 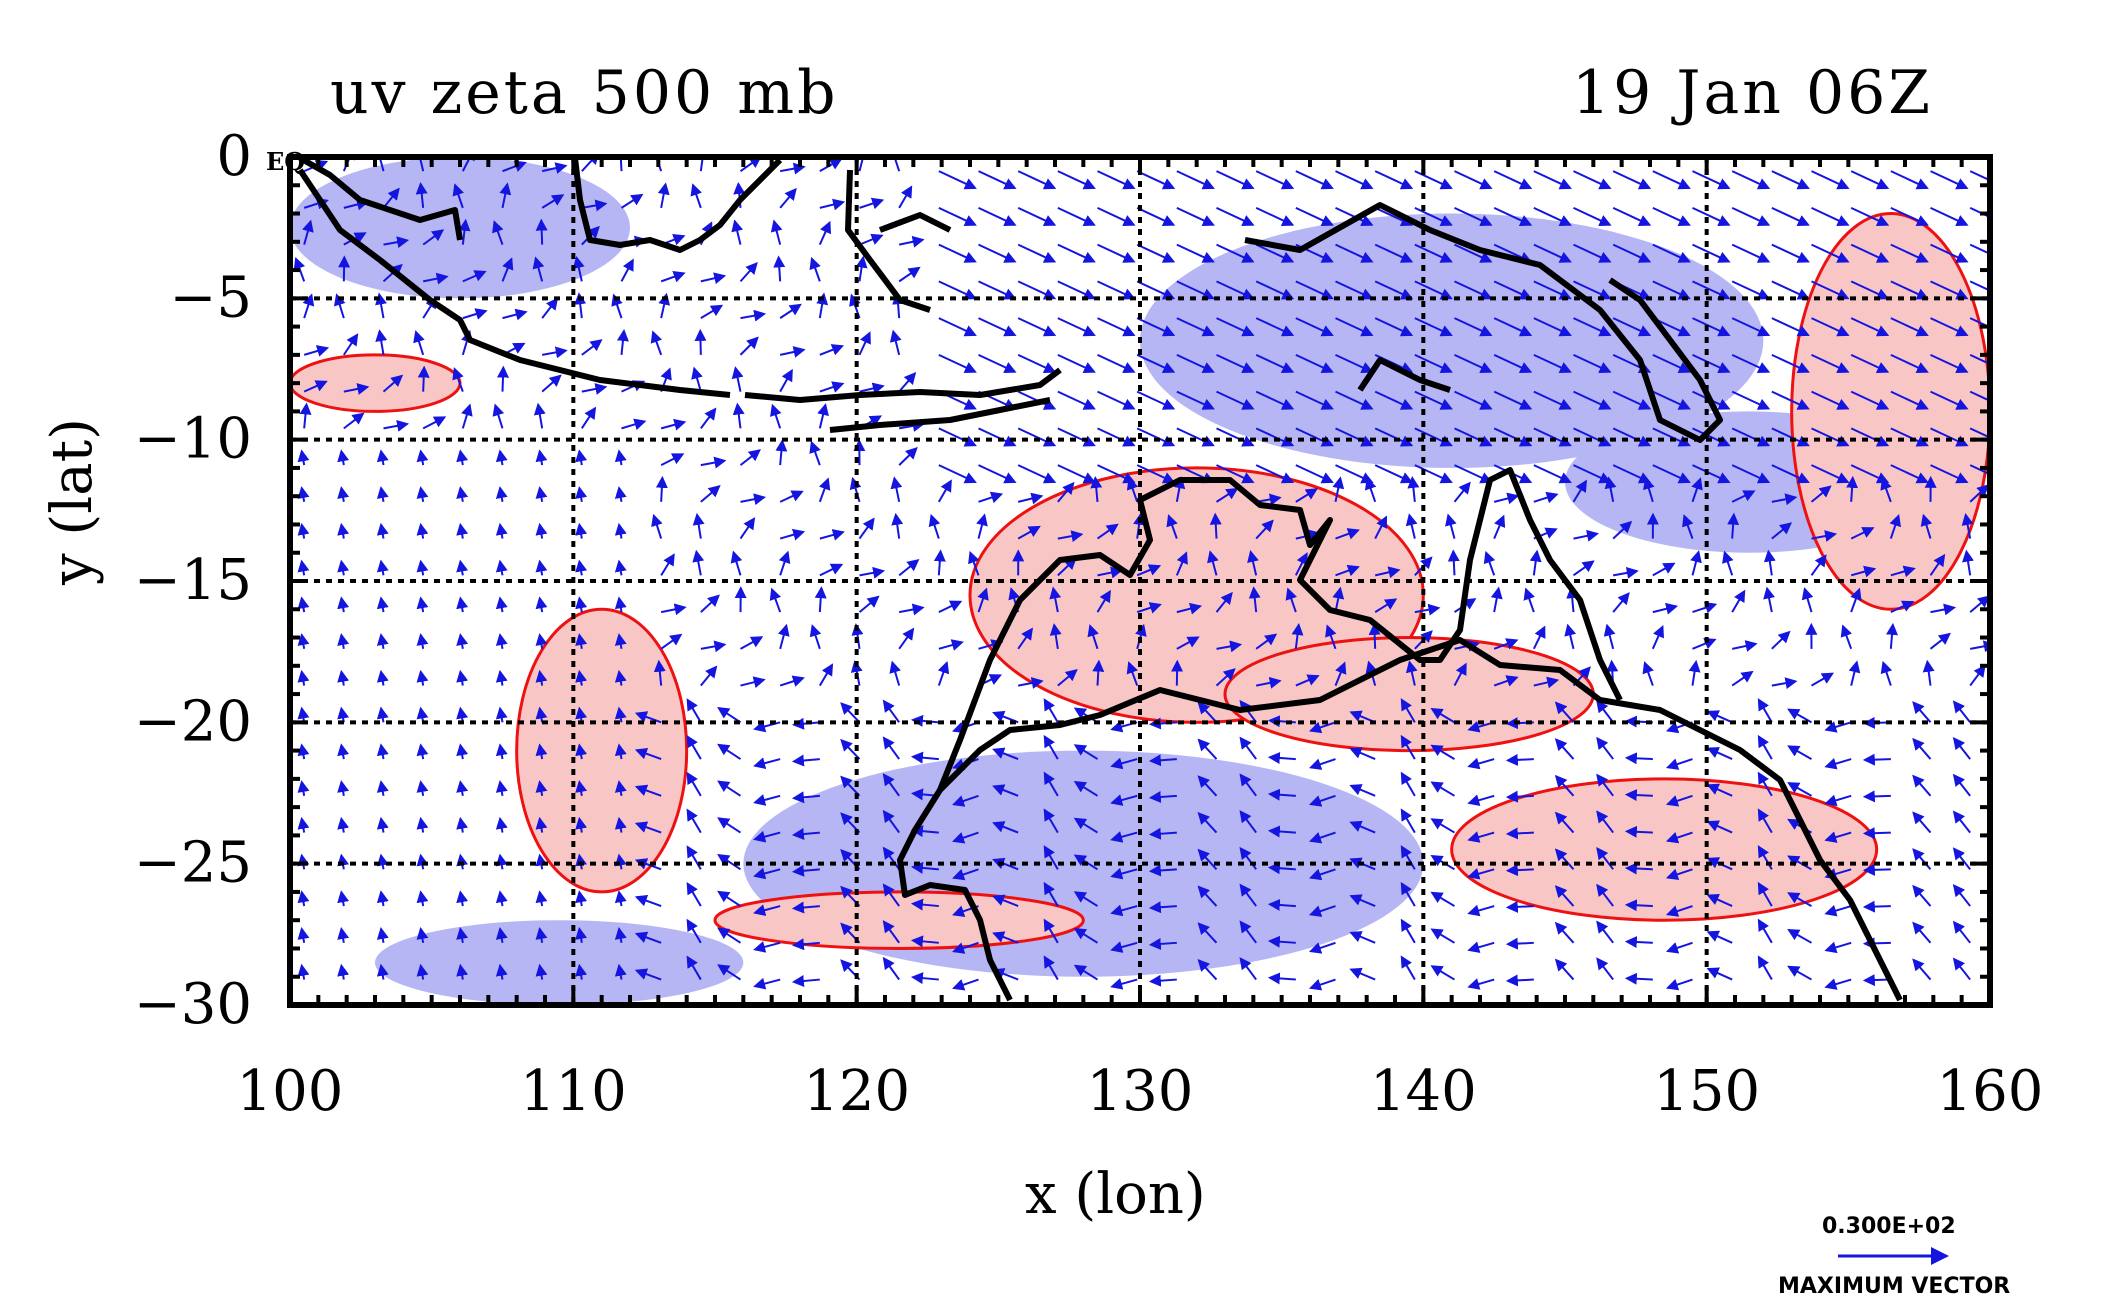 What do you see at coordinates (1990, 1091) in the screenshot?
I see `x-tick-label: 160` at bounding box center [1990, 1091].